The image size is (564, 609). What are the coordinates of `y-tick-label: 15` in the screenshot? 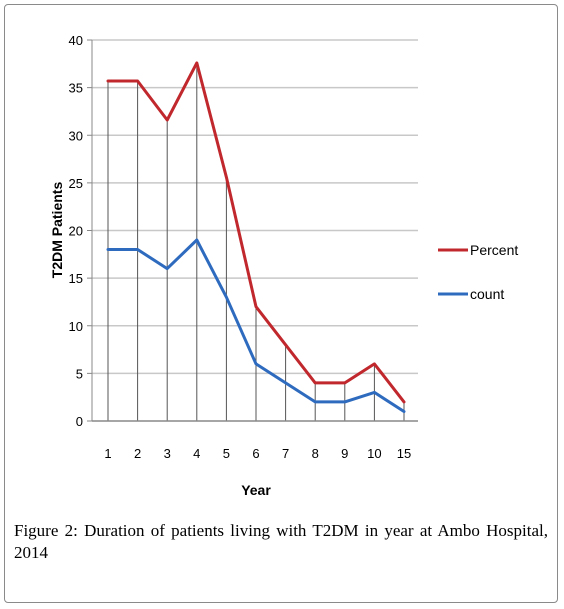 It's located at (76, 278).